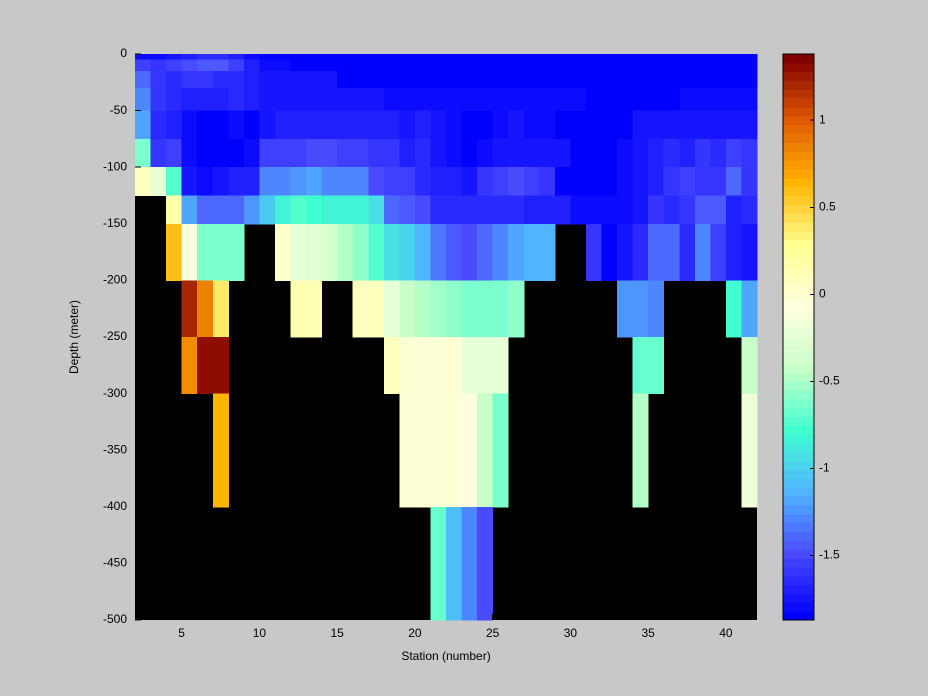  I want to click on y-tick-label: -200, so click(115, 280).